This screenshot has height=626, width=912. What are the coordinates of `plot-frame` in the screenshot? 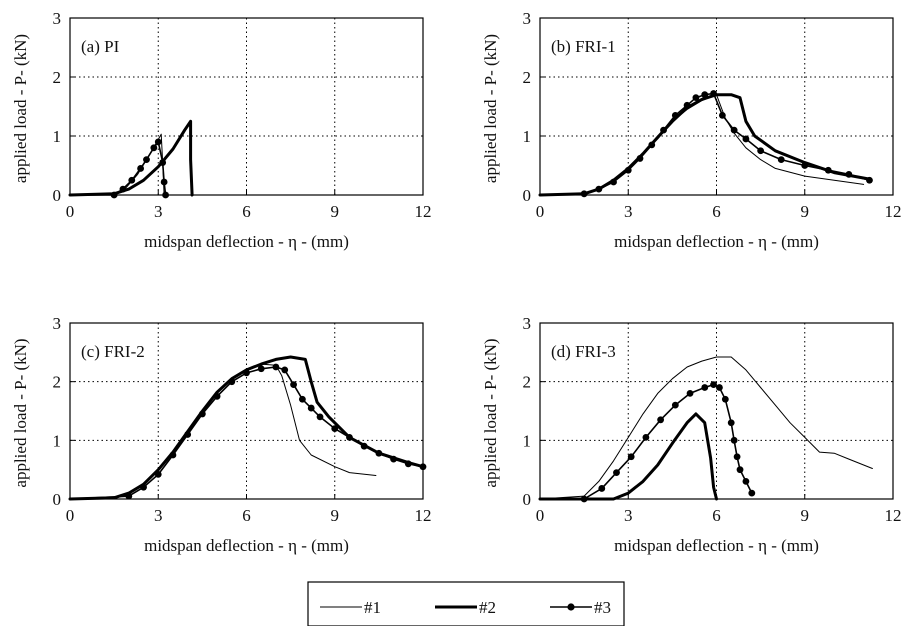 It's located at (246, 106).